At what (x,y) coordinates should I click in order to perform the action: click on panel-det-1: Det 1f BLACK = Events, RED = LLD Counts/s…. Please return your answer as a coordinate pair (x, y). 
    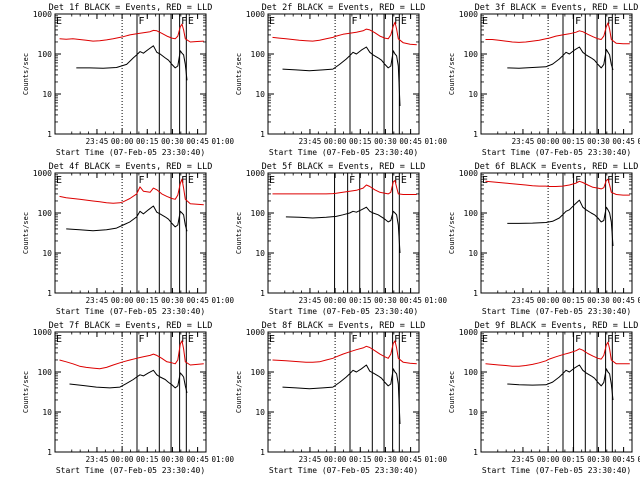
    Looking at the image, I should click on (128, 80).